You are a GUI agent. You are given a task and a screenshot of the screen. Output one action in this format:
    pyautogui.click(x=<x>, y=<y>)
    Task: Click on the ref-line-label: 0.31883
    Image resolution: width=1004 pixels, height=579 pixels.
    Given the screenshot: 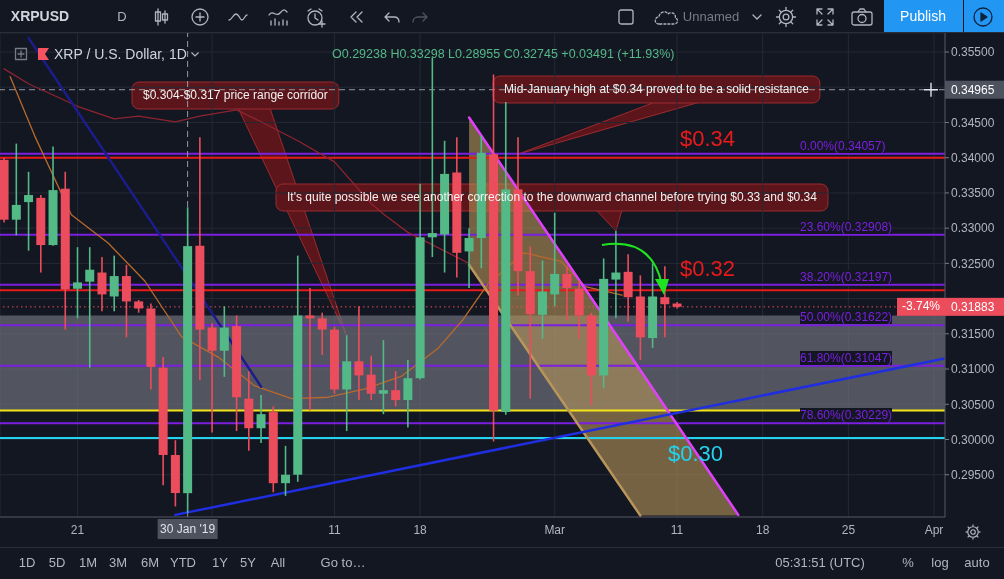 What is the action you would take?
    pyautogui.click(x=973, y=306)
    